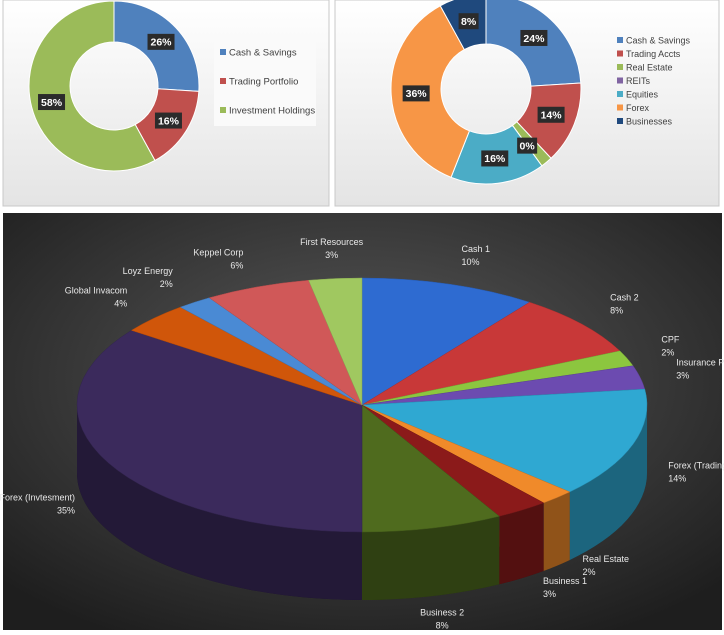 The height and width of the screenshot is (635, 724). I want to click on legend-label: REITs, so click(638, 81).